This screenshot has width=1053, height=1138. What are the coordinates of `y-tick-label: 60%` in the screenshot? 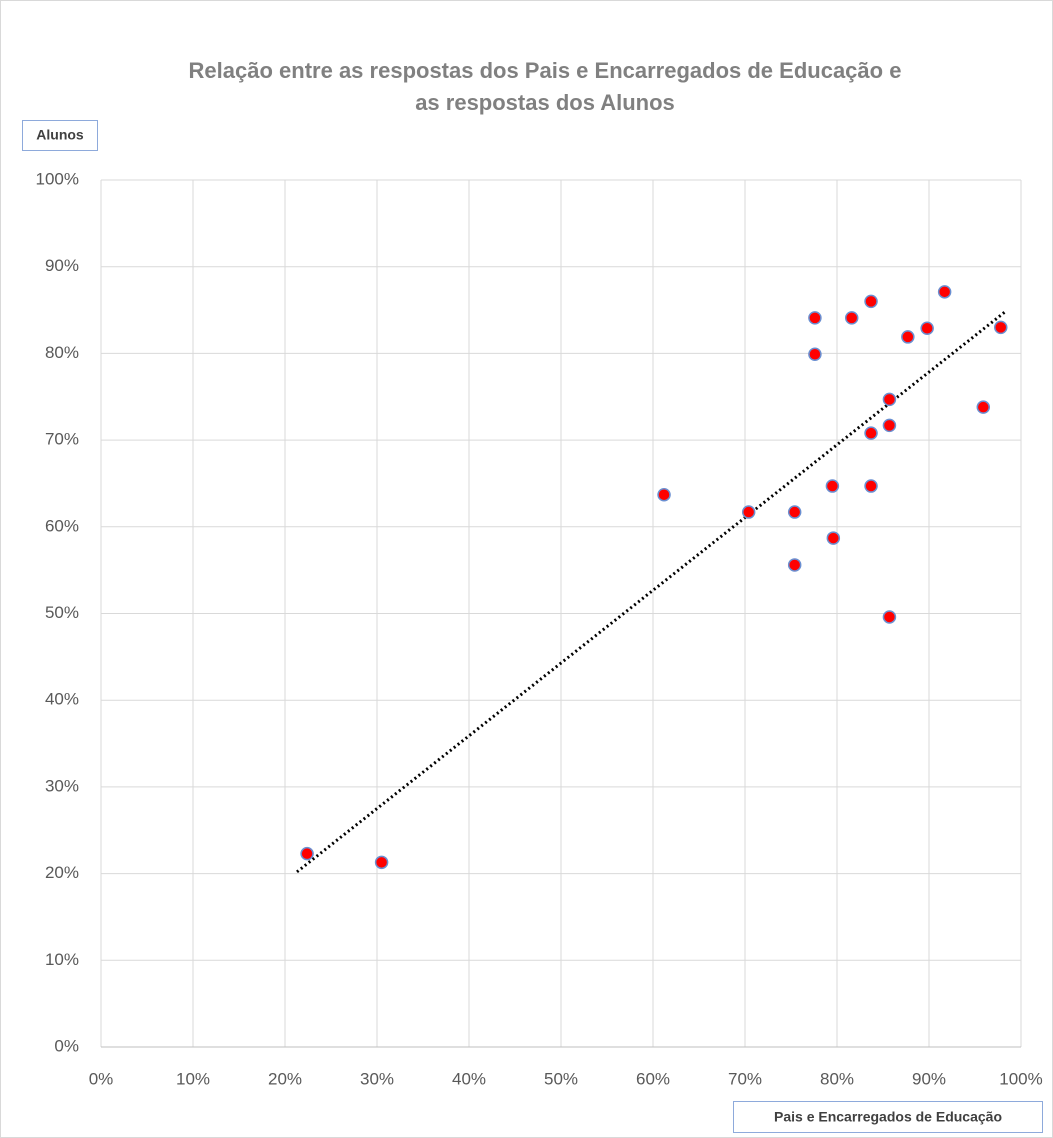 It's located at (62, 525).